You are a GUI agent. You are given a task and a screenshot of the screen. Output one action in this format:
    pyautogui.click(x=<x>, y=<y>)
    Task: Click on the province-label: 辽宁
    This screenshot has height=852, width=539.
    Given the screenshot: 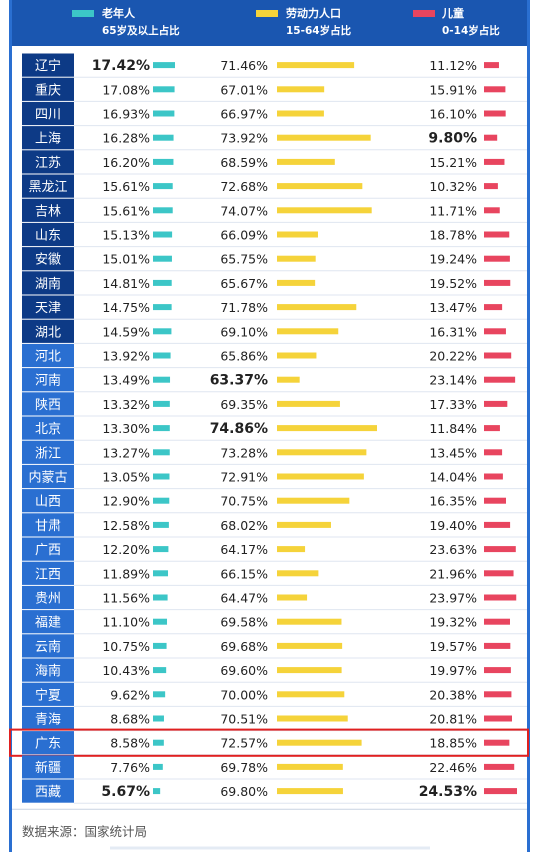 What is the action you would take?
    pyautogui.click(x=48, y=66)
    